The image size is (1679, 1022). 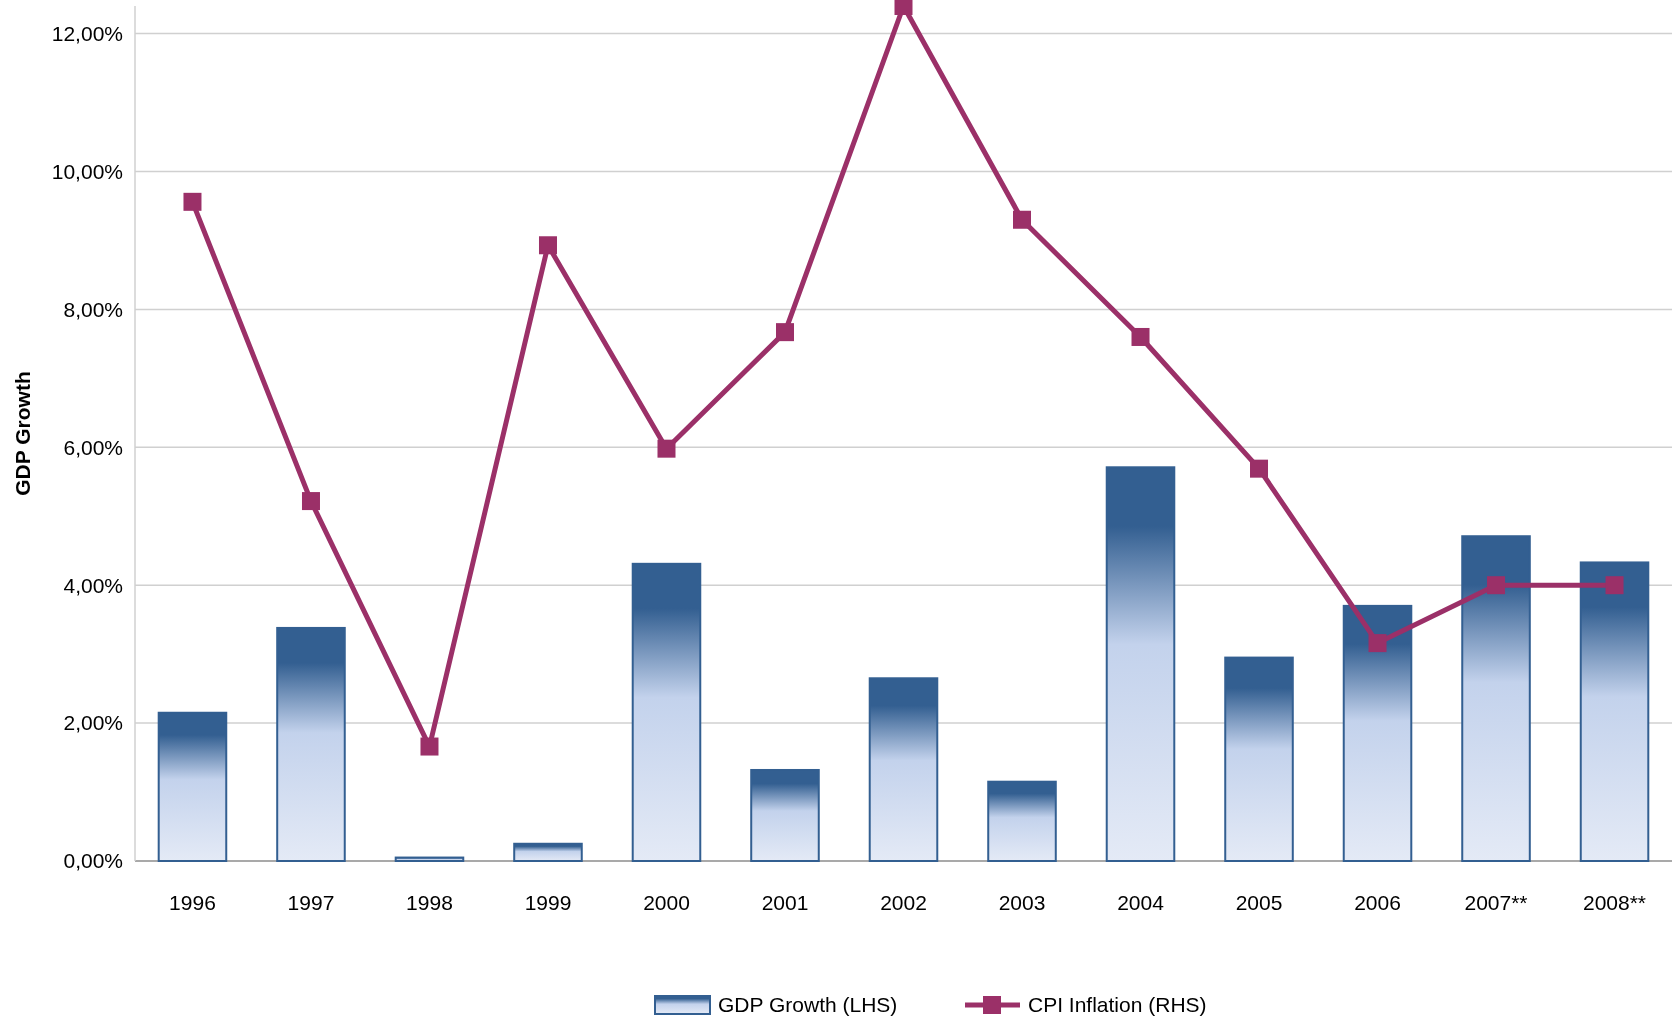 I want to click on y-tick-label: 8,00%, so click(x=93, y=309).